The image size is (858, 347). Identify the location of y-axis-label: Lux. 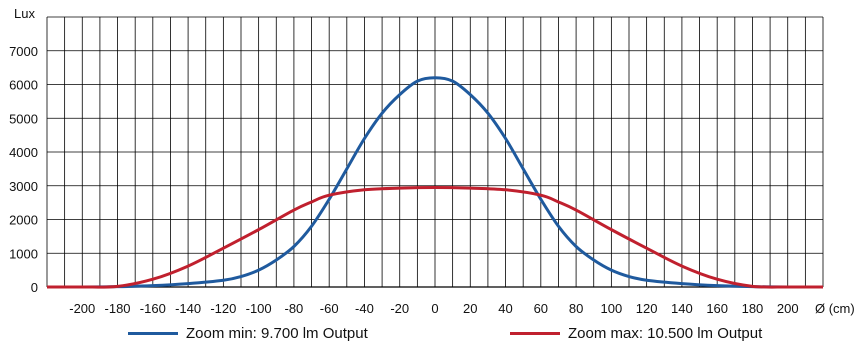
(24, 13).